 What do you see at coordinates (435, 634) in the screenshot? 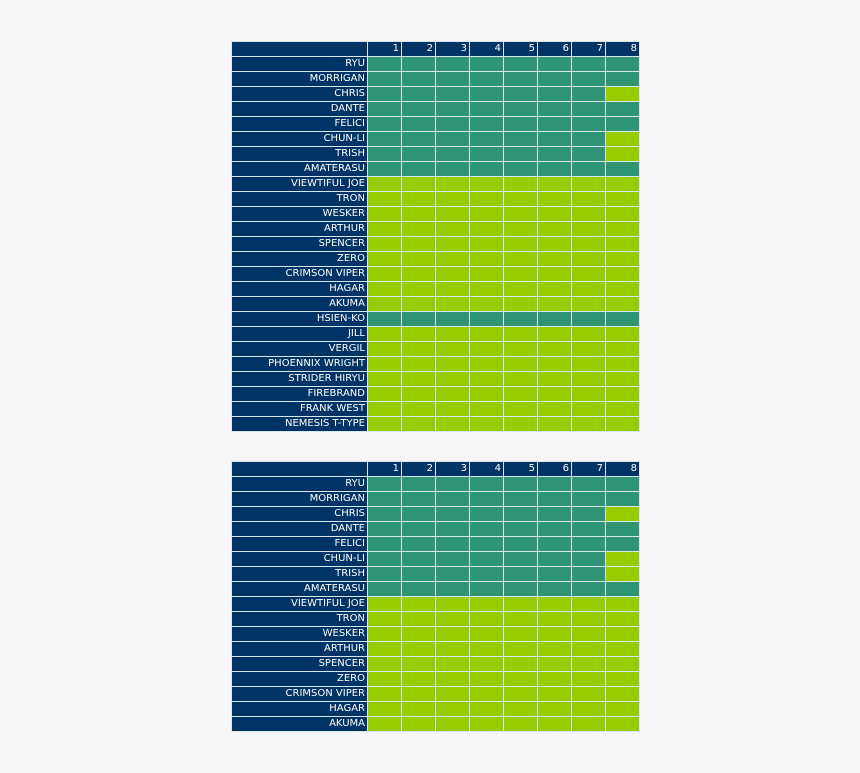
I see `table-row: WESKER` at bounding box center [435, 634].